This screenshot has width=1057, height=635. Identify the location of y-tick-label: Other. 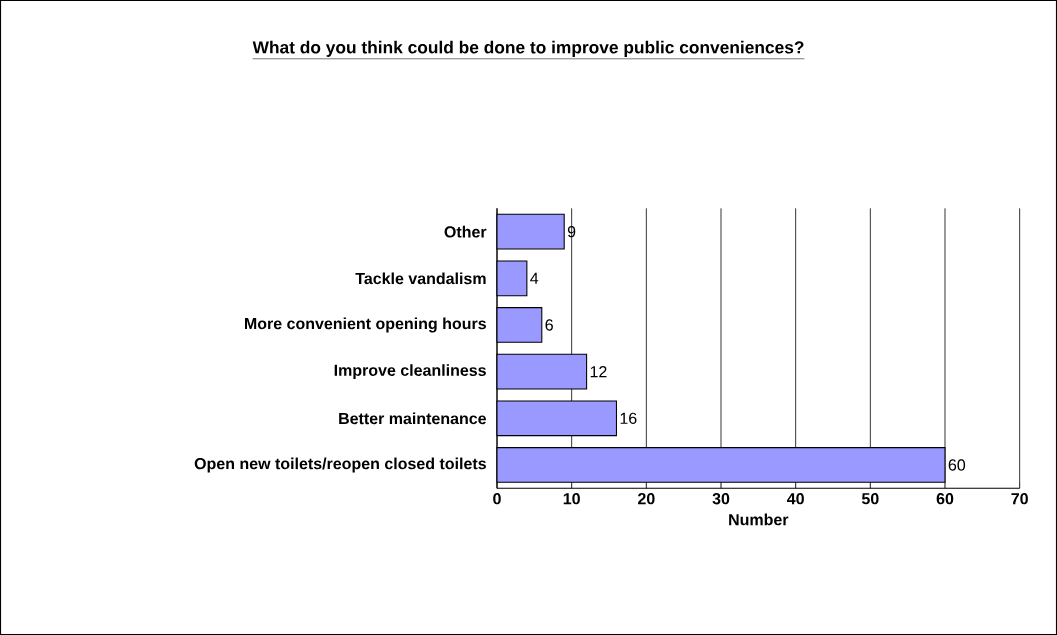
(465, 231).